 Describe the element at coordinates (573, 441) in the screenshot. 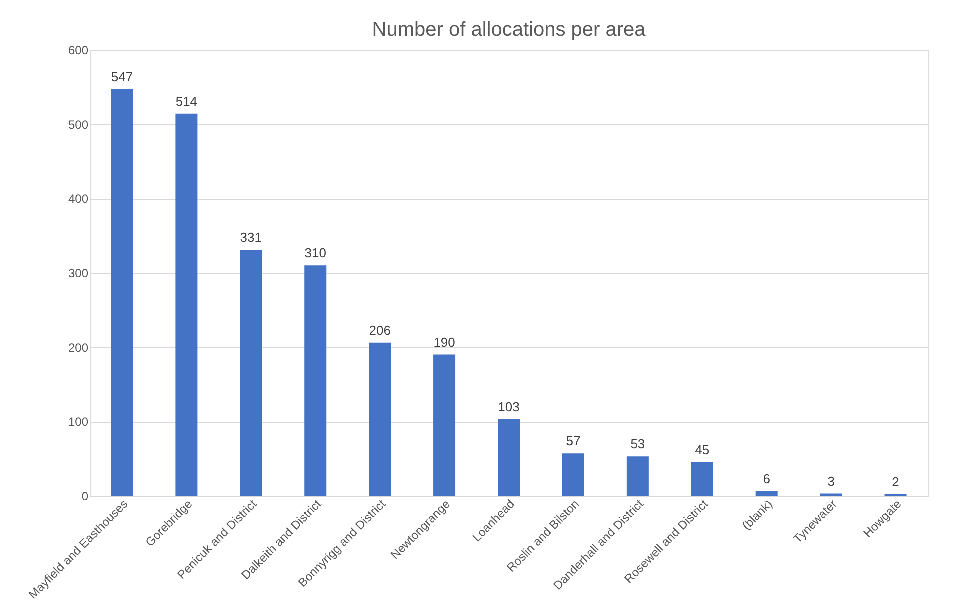

I see `data-label: 57` at that location.